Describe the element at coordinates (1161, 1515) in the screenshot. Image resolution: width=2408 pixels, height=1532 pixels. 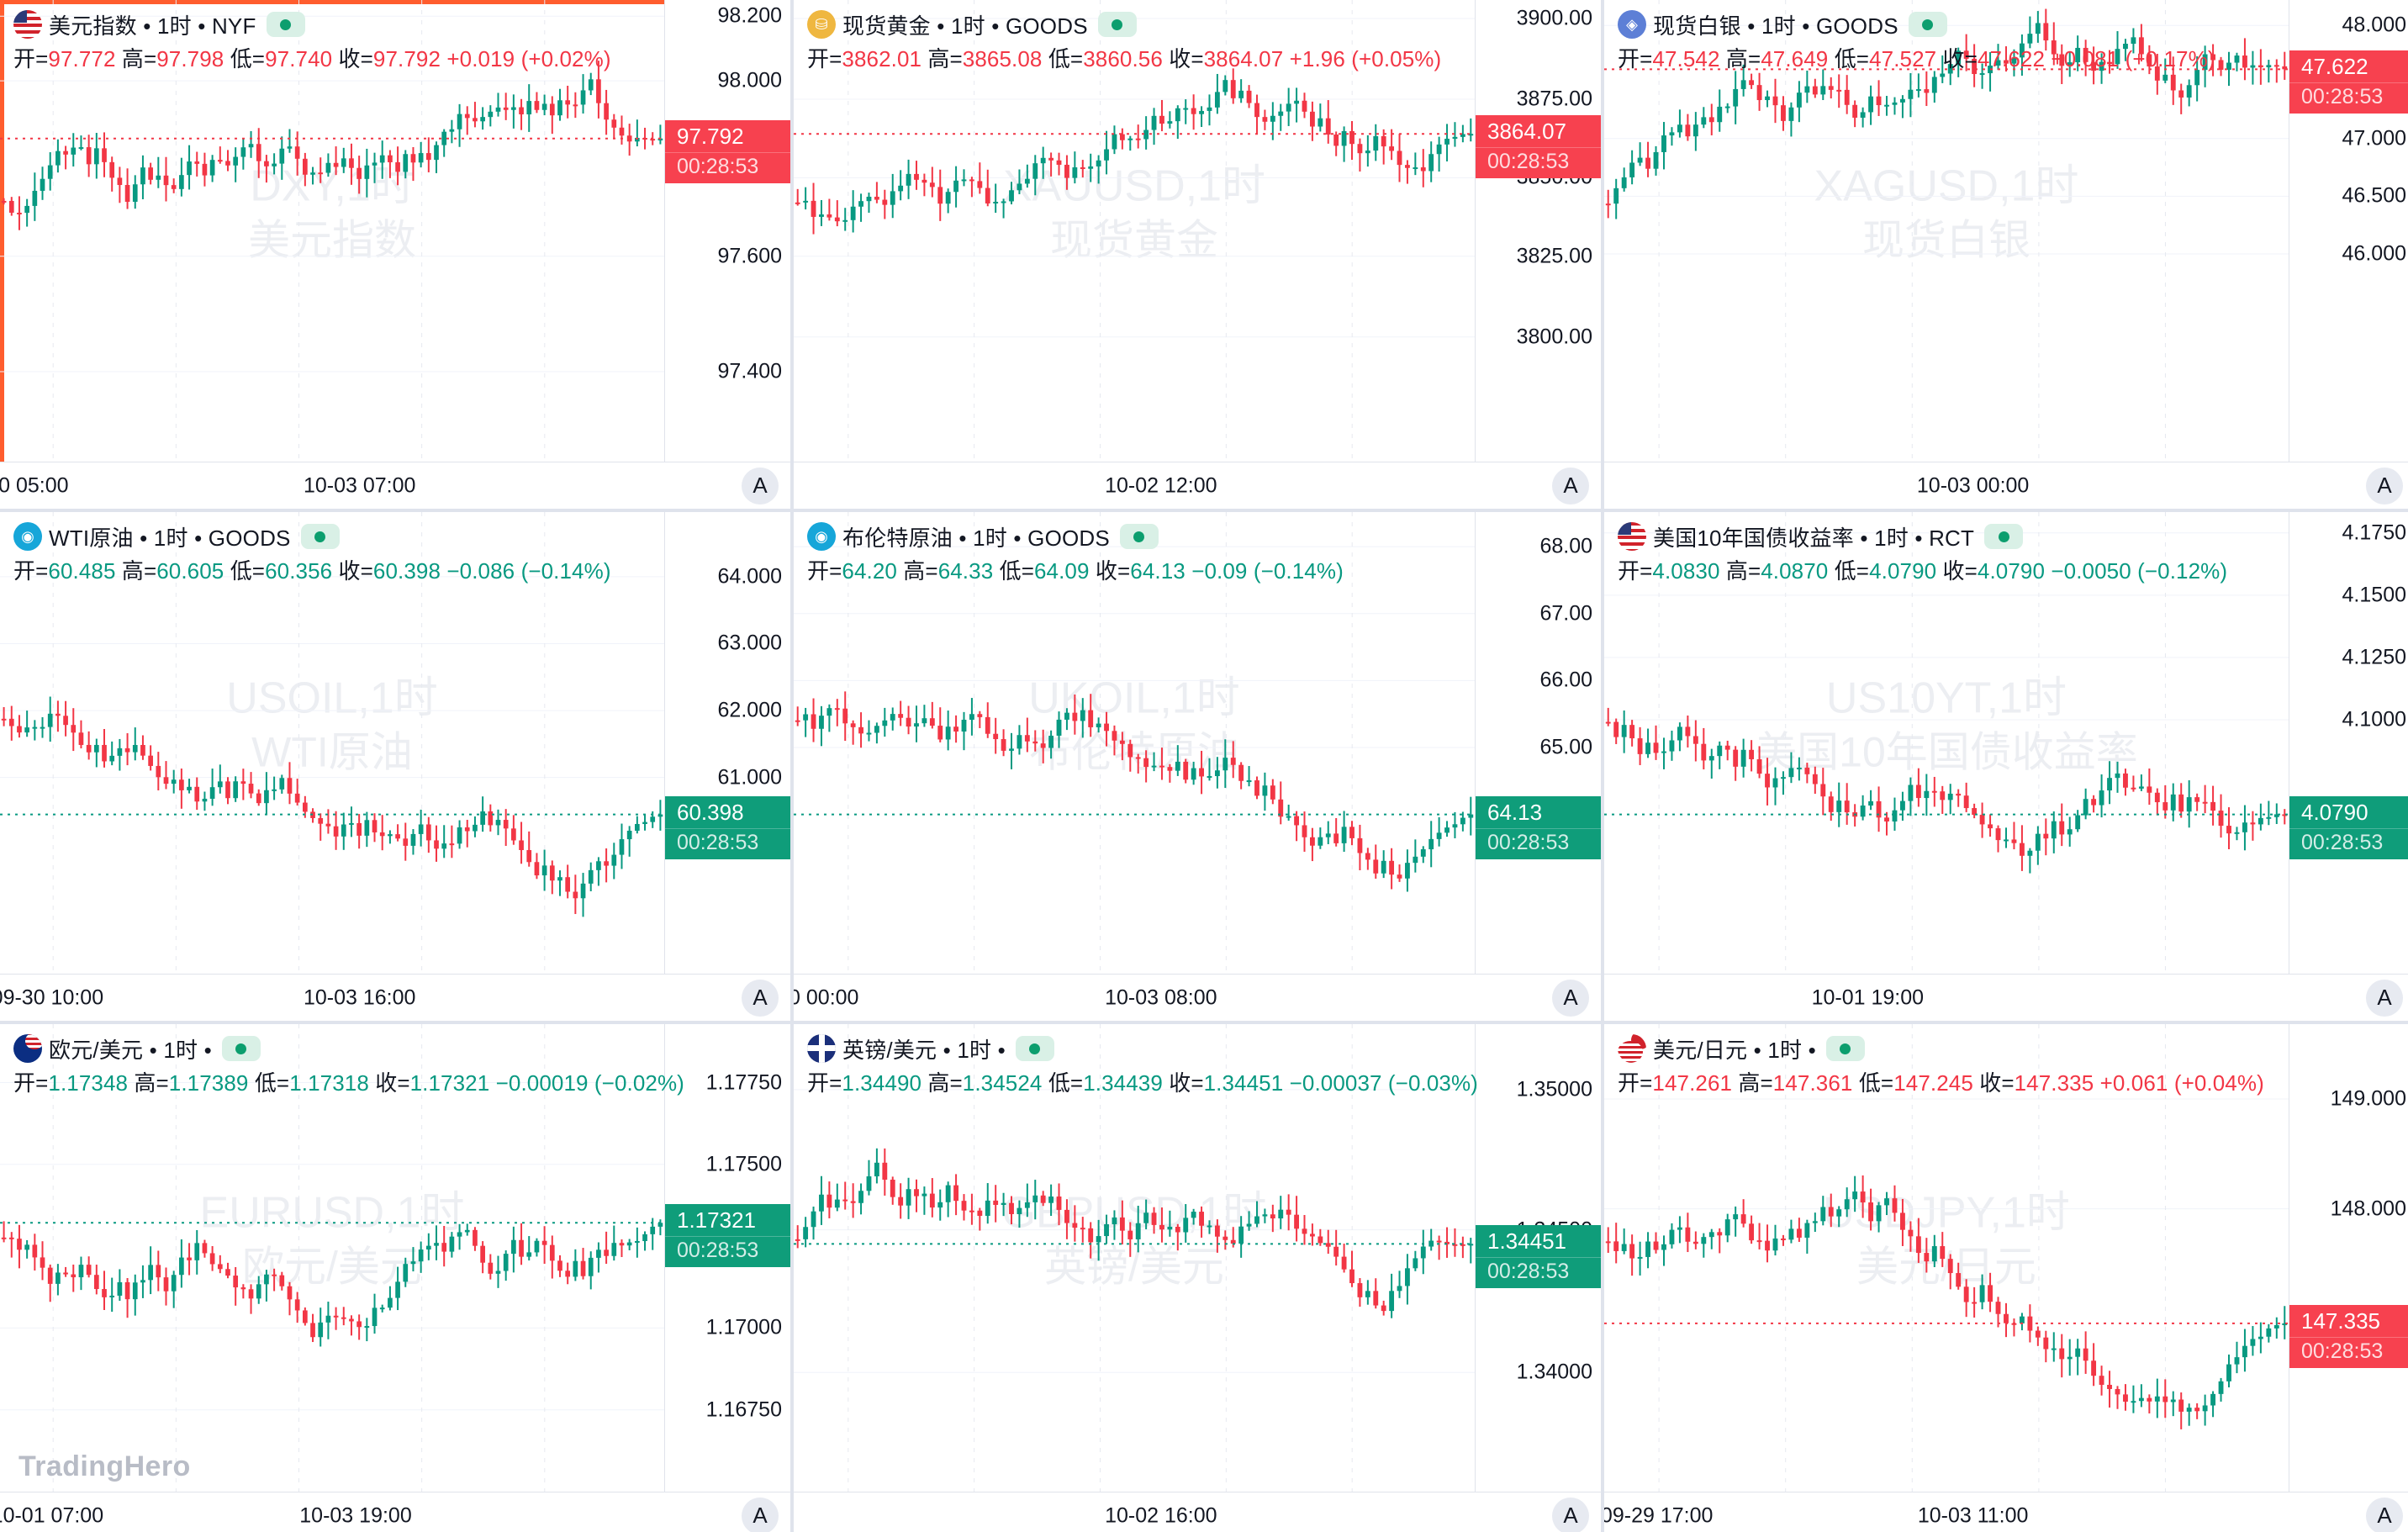
I see `time-tick: 10-02 16:00` at that location.